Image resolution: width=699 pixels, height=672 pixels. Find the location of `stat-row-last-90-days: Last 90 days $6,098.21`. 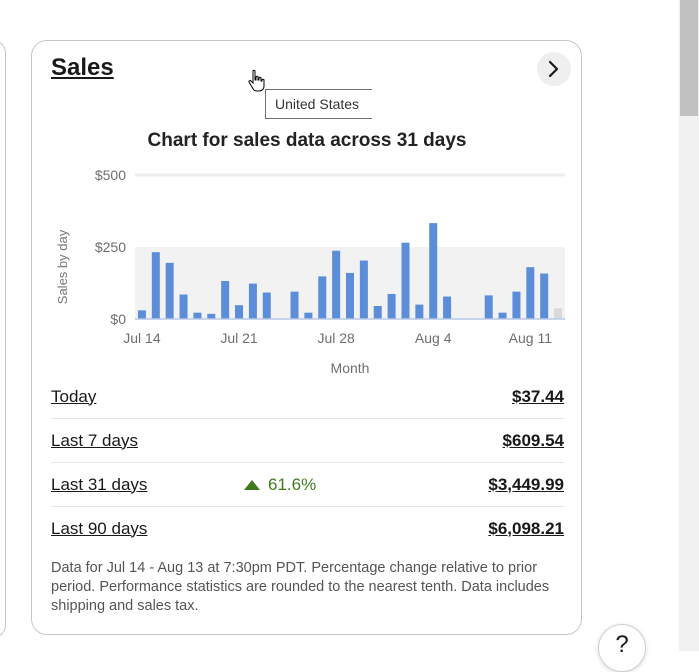

stat-row-last-90-days: Last 90 days $6,098.21 is located at coordinates (307, 528).